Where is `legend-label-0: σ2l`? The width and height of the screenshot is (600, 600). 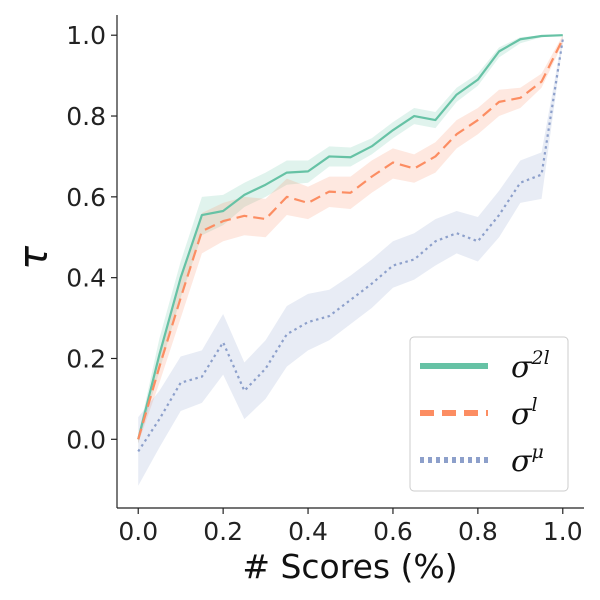 legend-label-0: σ2l is located at coordinates (530, 366).